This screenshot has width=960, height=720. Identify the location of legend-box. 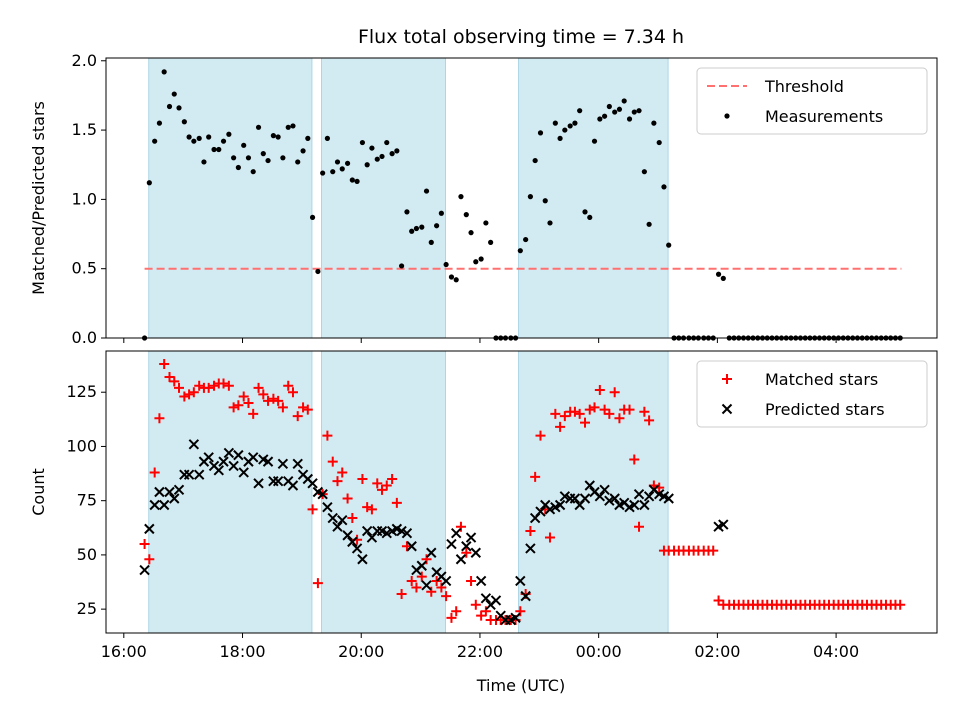
(812, 101).